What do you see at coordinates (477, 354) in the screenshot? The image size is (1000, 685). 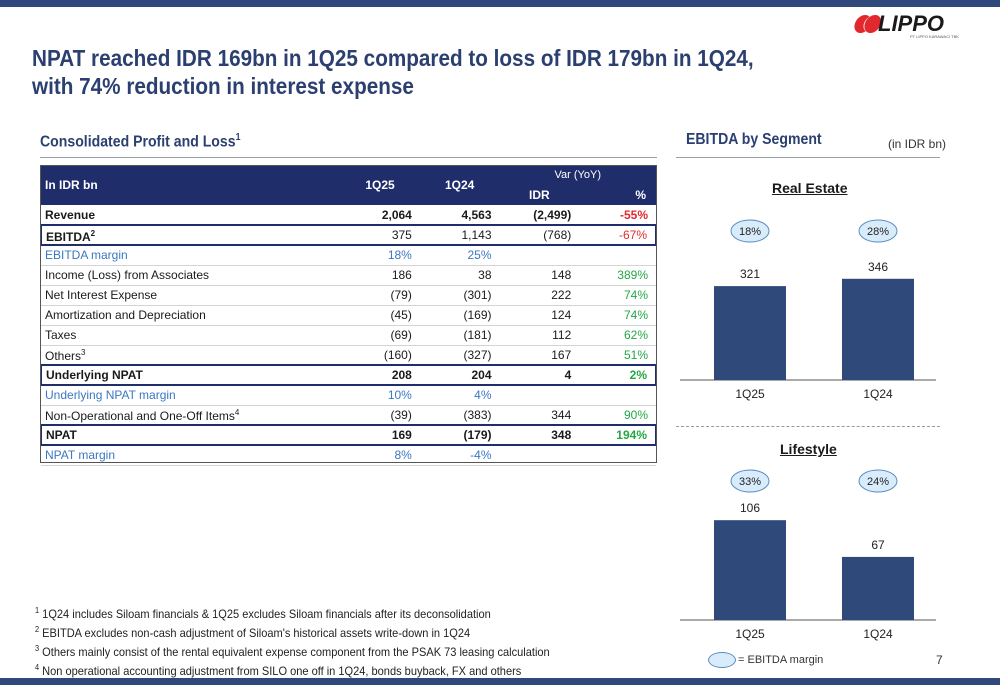 I see `cell-1q24: (327)` at bounding box center [477, 354].